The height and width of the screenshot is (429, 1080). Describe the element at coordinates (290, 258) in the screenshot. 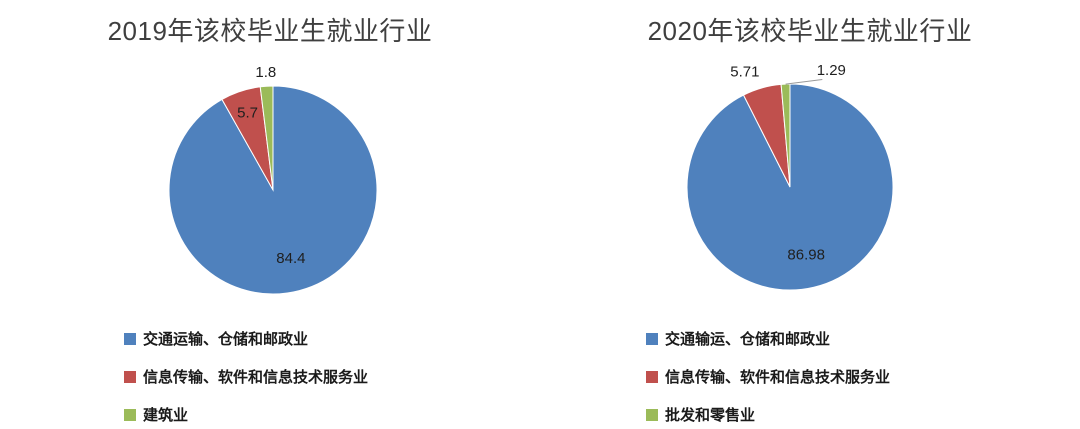

I see `pie-data-label: 84.4` at that location.